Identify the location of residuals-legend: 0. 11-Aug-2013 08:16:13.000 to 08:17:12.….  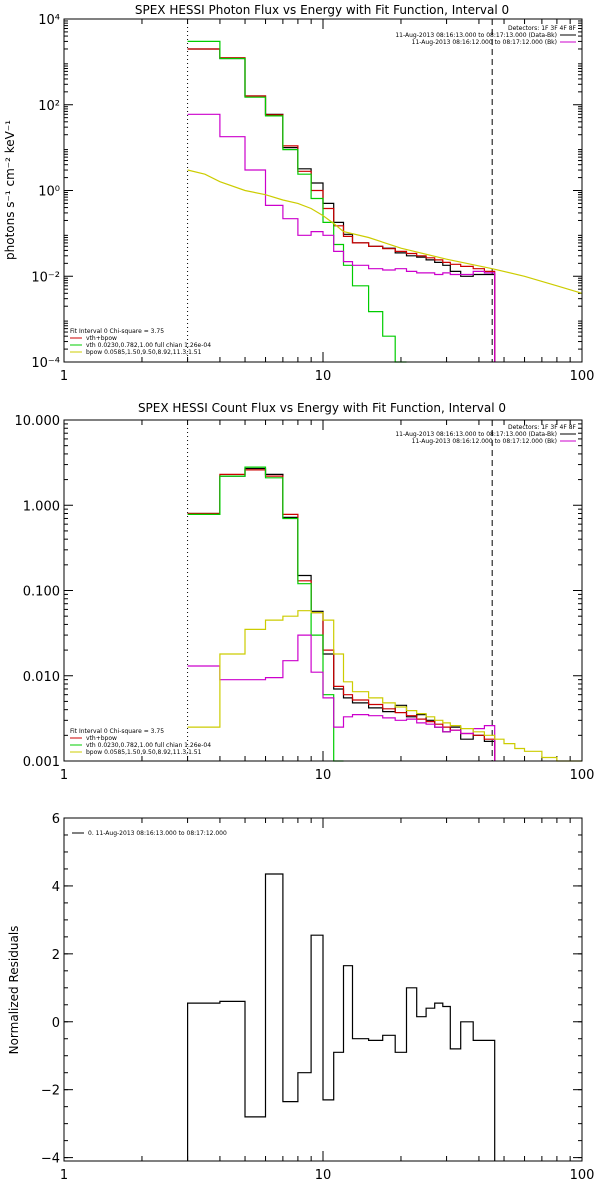
(149, 833).